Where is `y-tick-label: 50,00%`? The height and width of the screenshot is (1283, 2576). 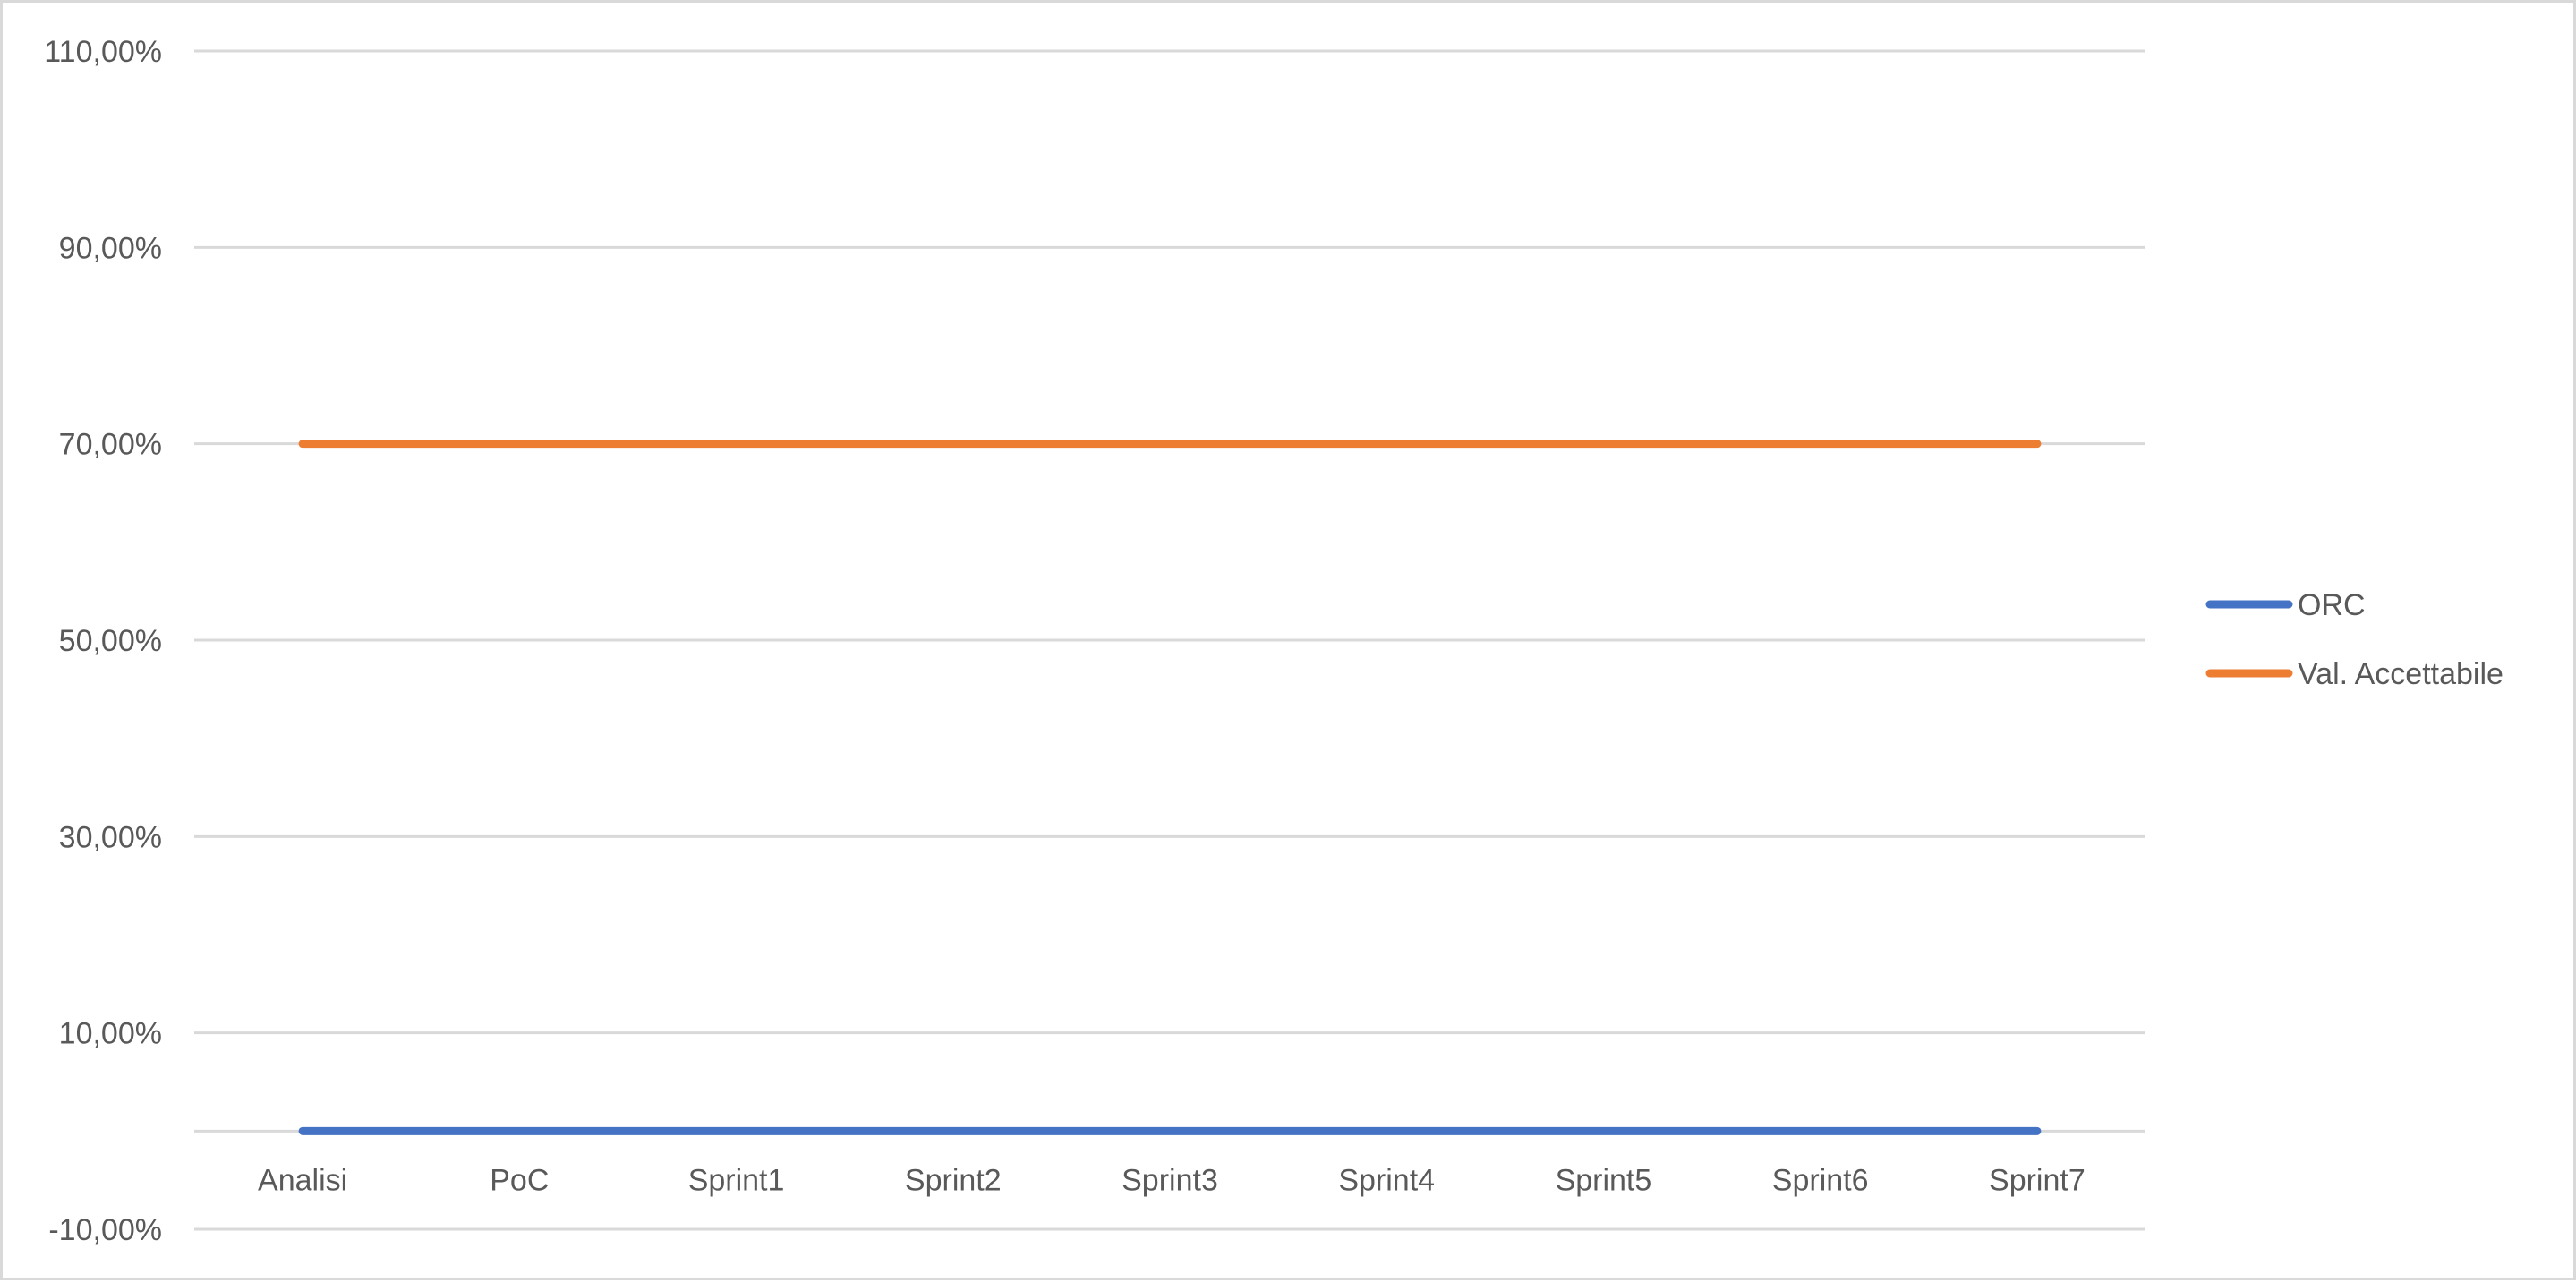 y-tick-label: 50,00% is located at coordinates (110, 641).